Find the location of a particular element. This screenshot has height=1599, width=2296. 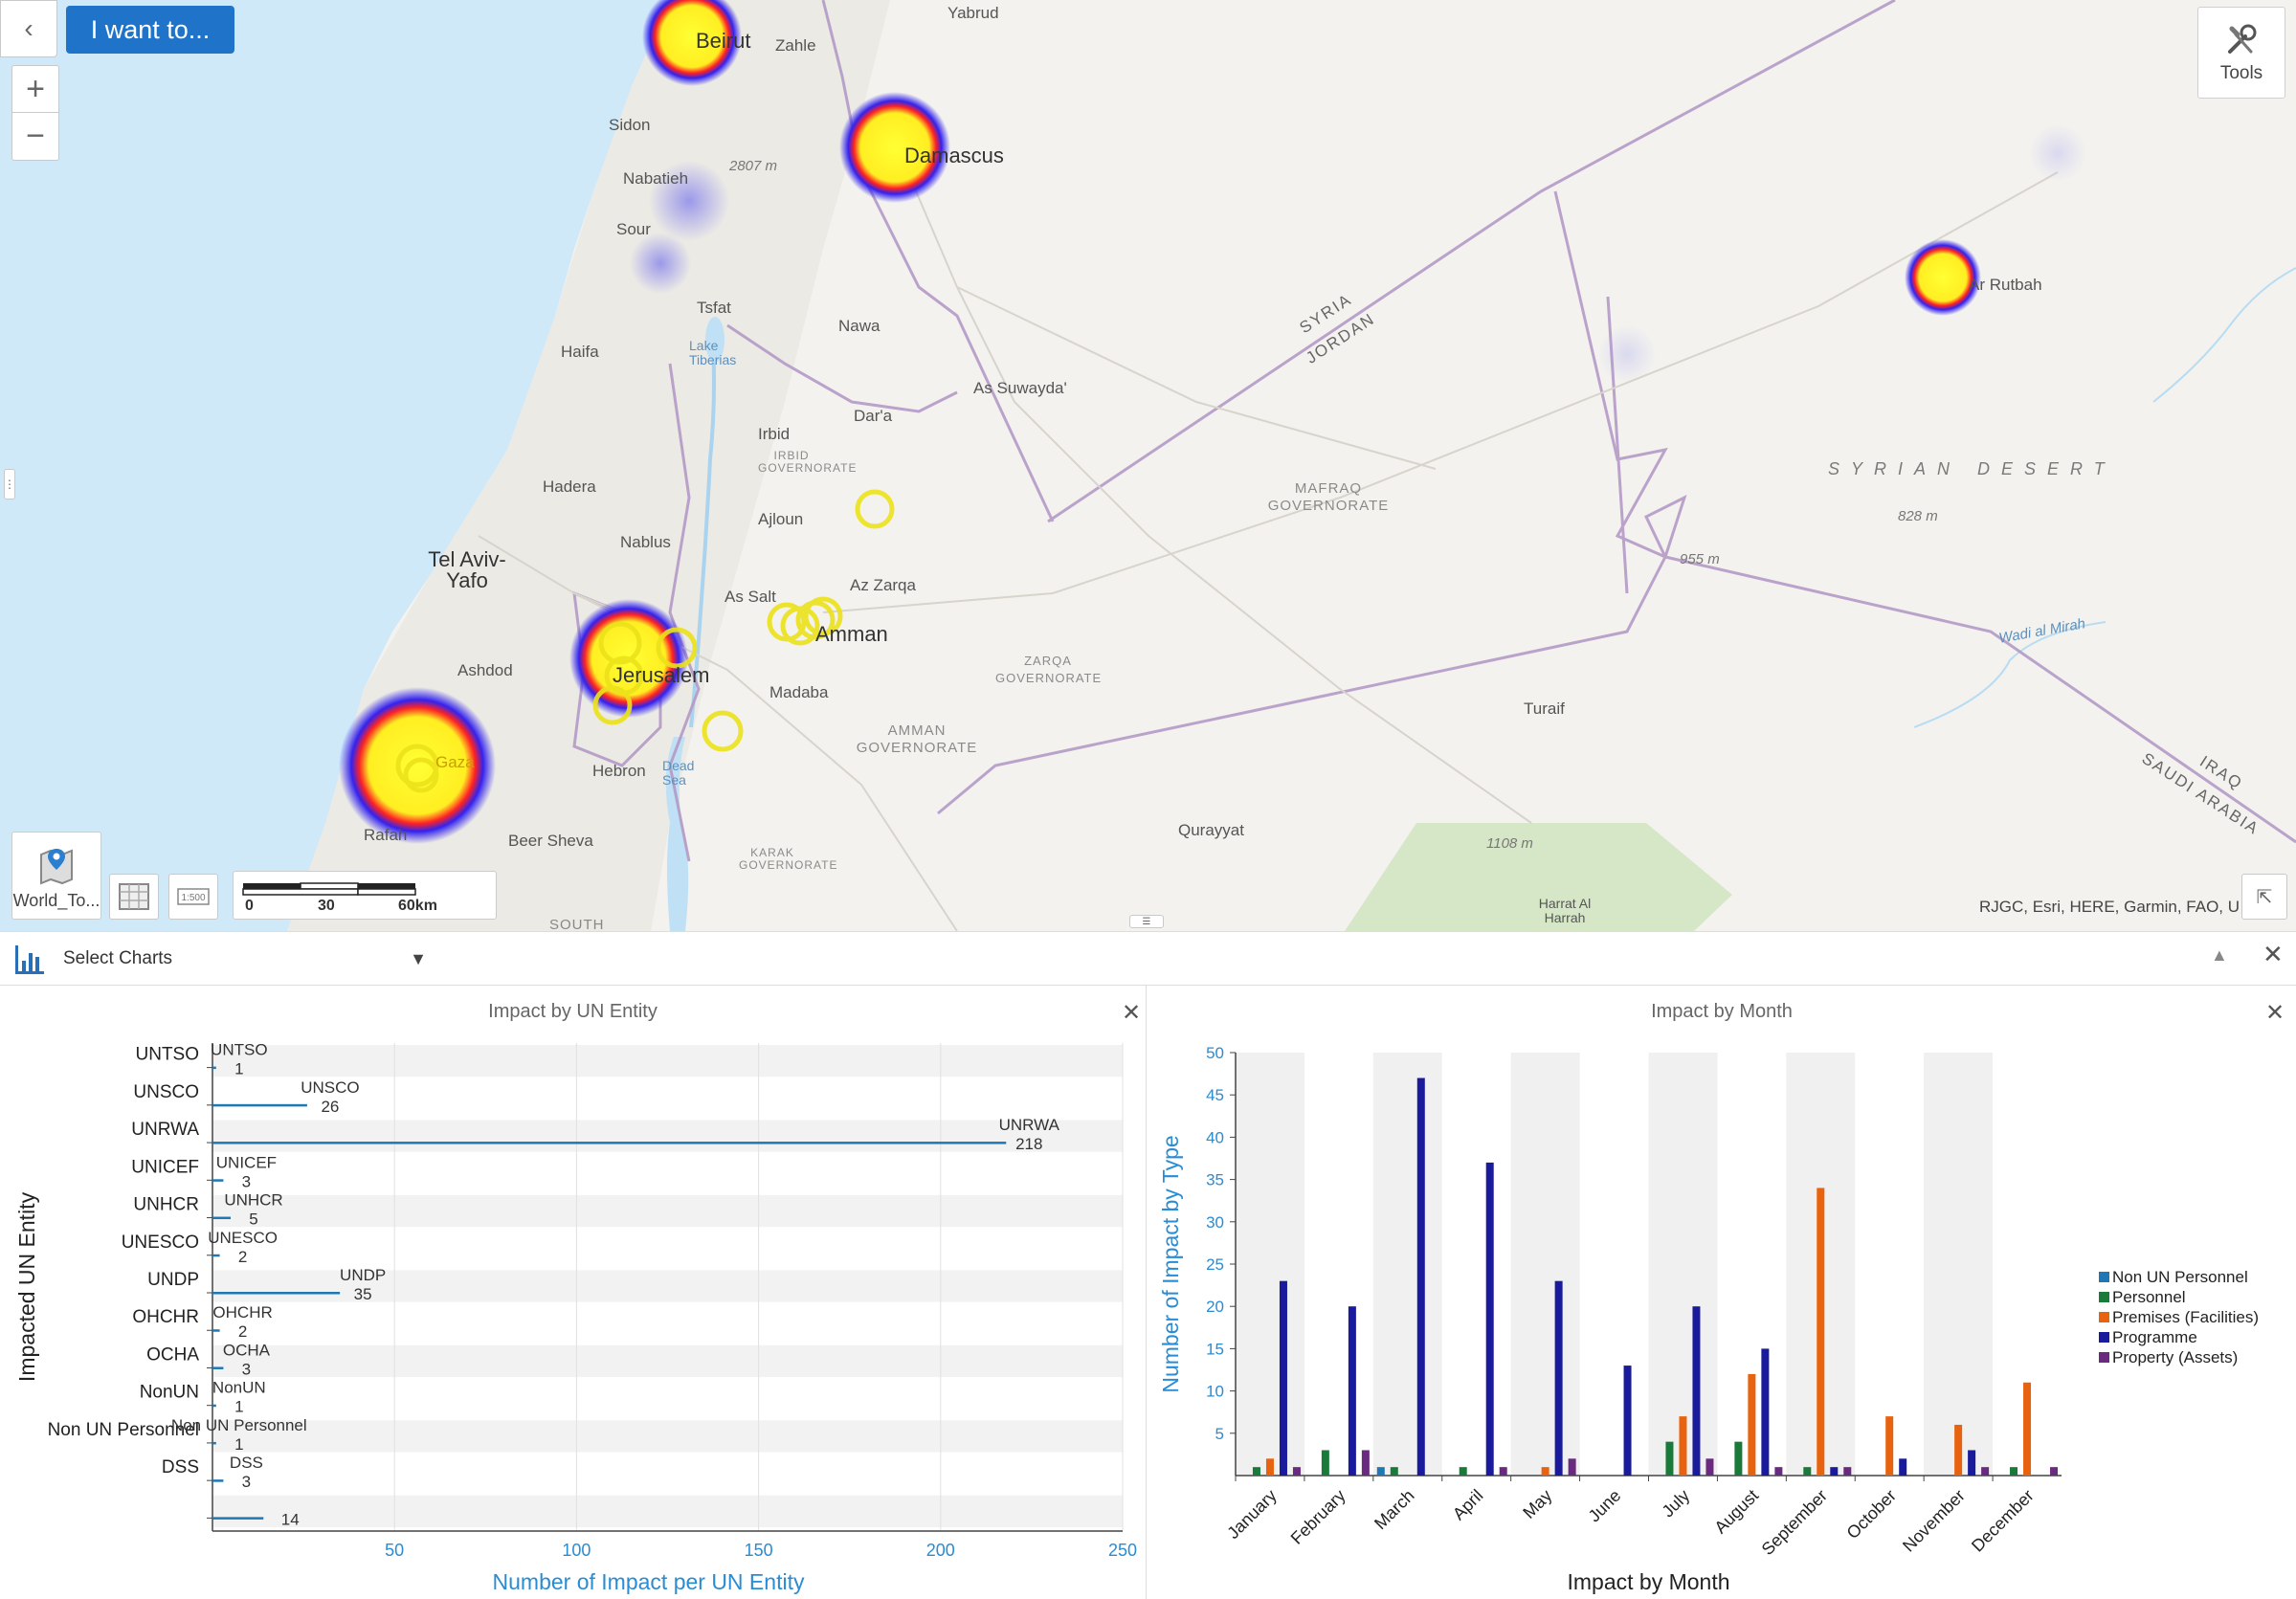

legend-label: Programme is located at coordinates (2154, 1337).